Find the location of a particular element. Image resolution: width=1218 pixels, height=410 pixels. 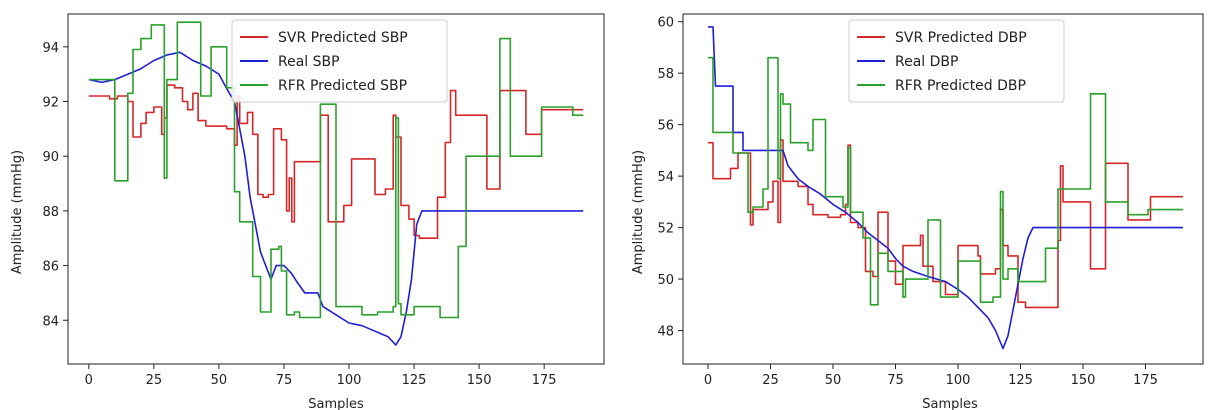

y-tick-label: 56 is located at coordinates (665, 126).